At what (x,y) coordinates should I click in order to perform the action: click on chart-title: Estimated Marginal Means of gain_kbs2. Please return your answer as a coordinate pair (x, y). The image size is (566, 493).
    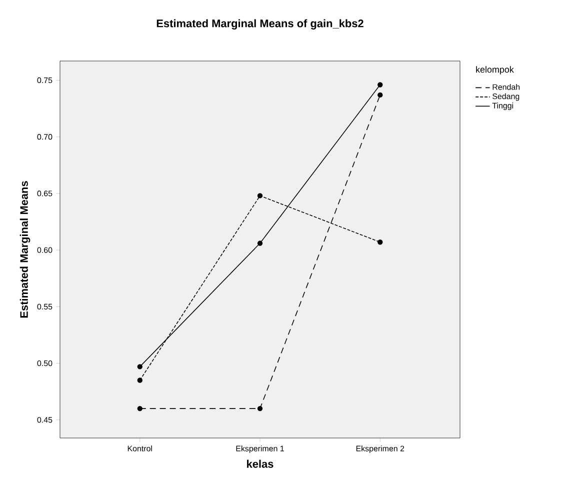
    Looking at the image, I should click on (260, 24).